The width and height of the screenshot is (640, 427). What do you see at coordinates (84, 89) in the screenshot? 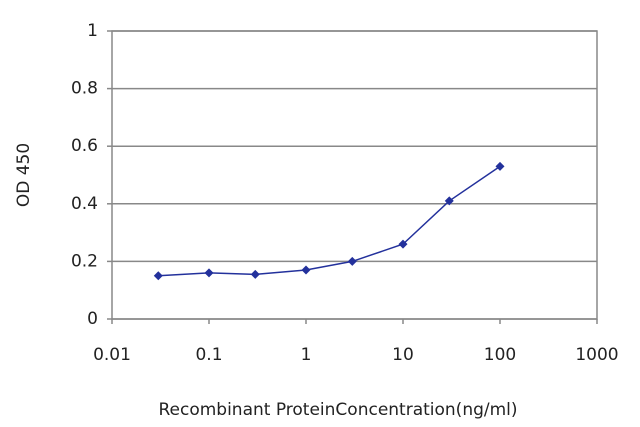
I see `y-tick-label: 0.8` at bounding box center [84, 89].